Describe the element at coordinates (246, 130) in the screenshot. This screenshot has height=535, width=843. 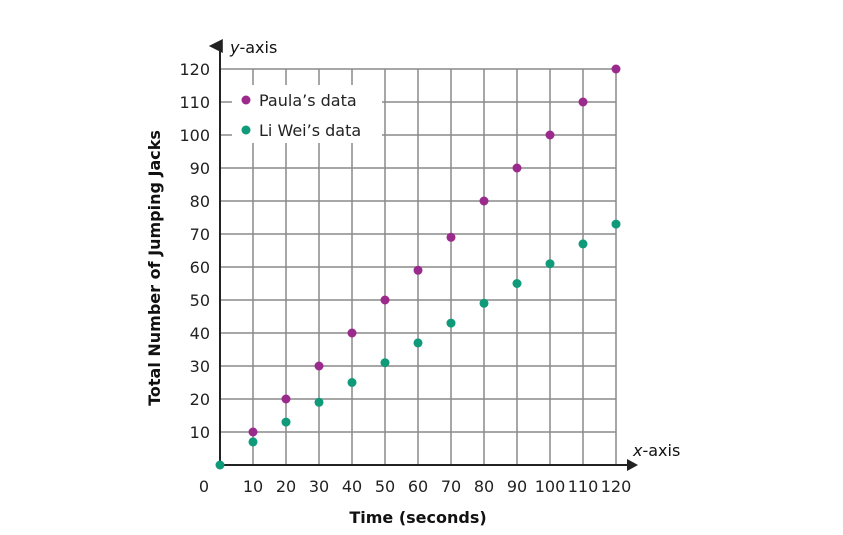
I see `legend-marker-li-wei` at that location.